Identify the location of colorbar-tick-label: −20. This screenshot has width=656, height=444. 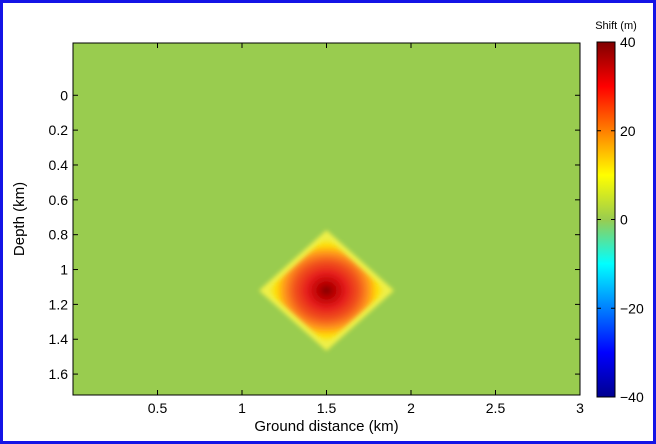
(632, 308).